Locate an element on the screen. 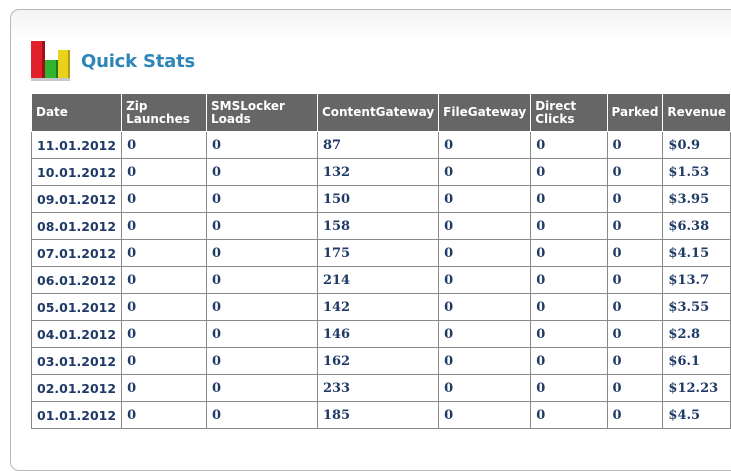 The width and height of the screenshot is (731, 471). table-row: 01.01.2012 0 0 185 0 0 0 $4.5 is located at coordinates (380, 415).